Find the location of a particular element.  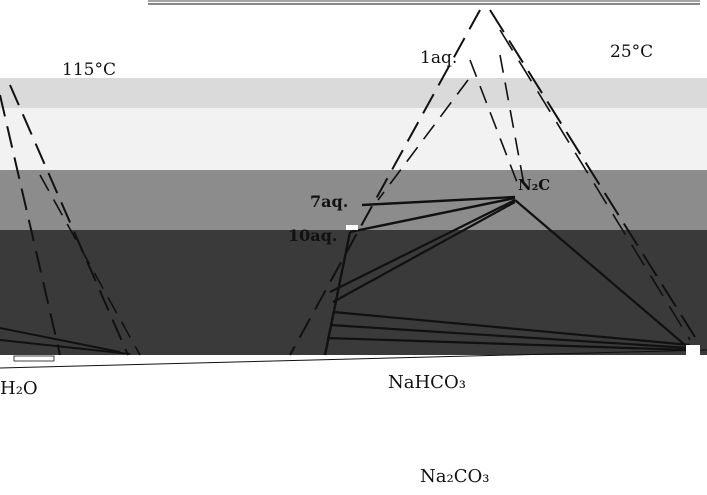

band-mid is located at coordinates (353, 200).